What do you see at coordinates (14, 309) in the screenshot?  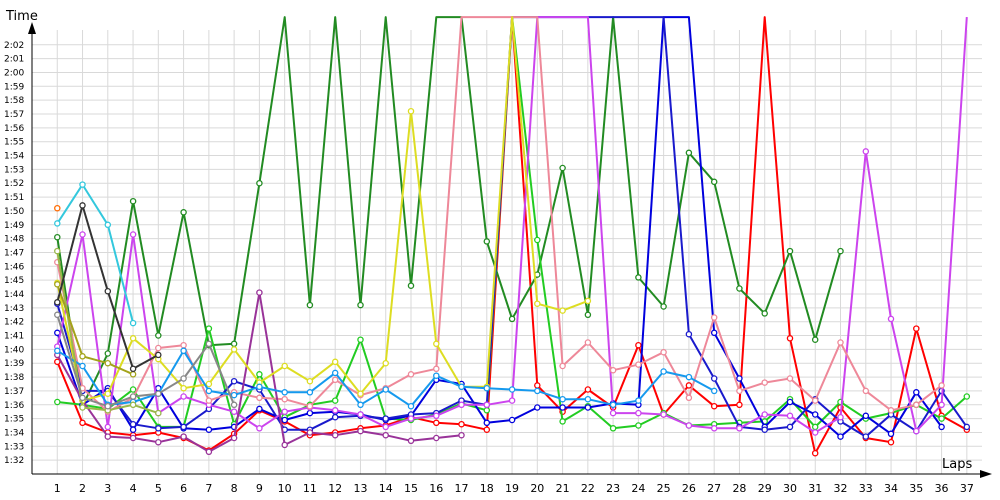 I see `y-tick-label: 1:43` at bounding box center [14, 309].